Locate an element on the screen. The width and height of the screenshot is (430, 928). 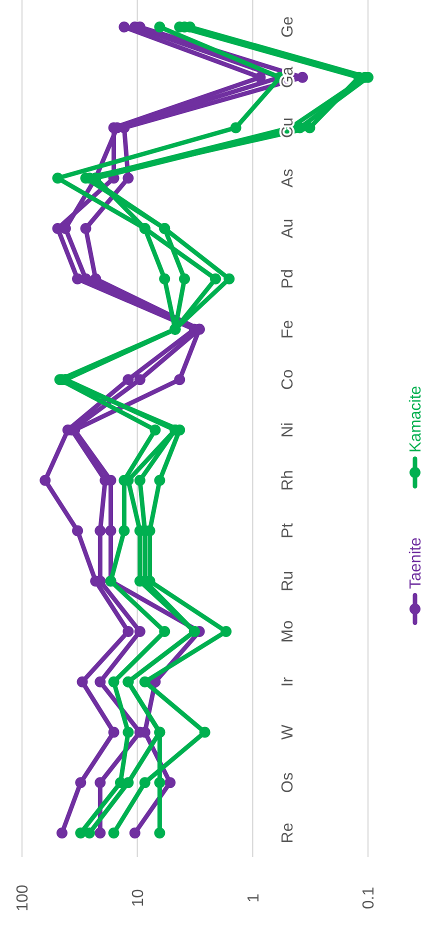
y-tick-label: Pd is located at coordinates (287, 279).